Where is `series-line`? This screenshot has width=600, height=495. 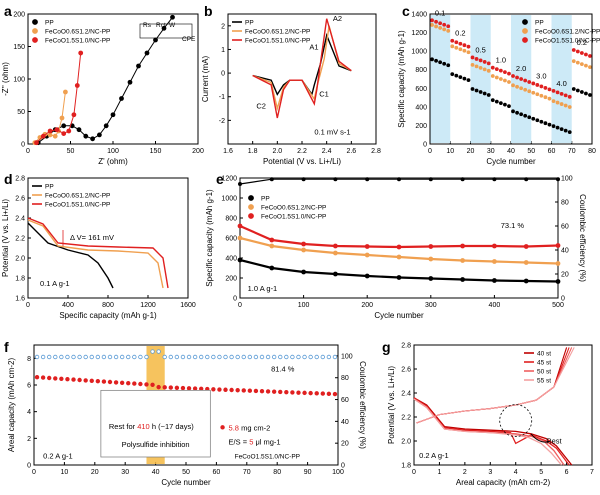
series-line is located at coordinates (487, 432).